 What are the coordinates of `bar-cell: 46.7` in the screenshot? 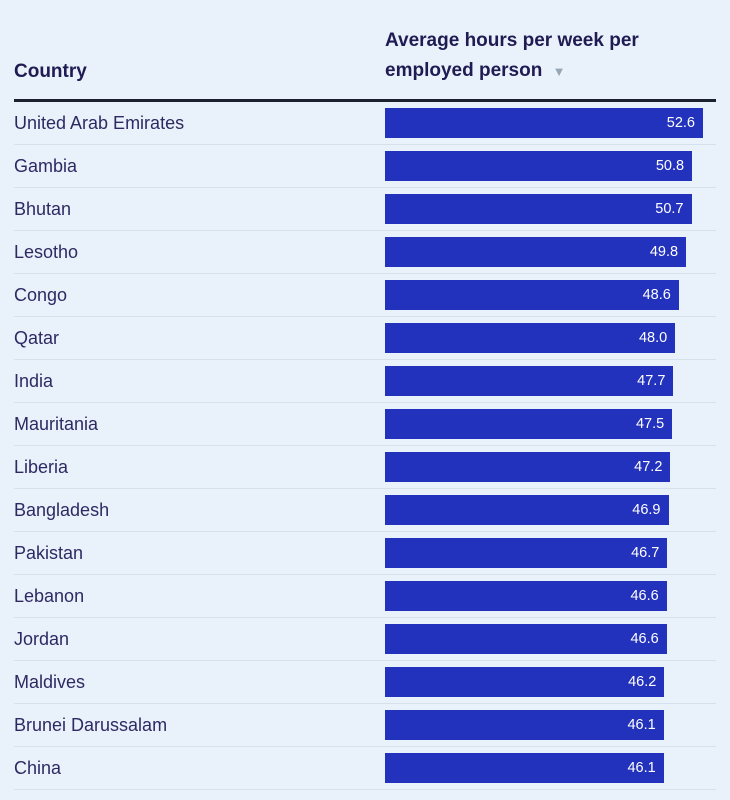 It's located at (550, 553).